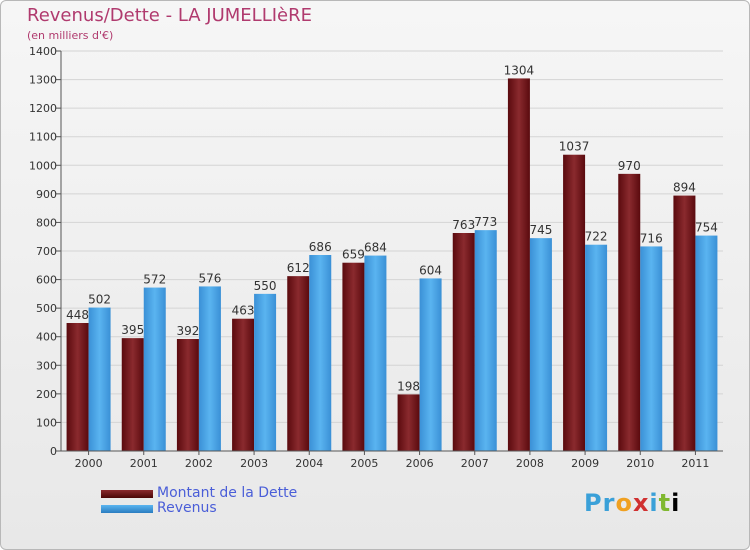 The image size is (750, 550). What do you see at coordinates (46, 337) in the screenshot?
I see `y-tick-label: 400` at bounding box center [46, 337].